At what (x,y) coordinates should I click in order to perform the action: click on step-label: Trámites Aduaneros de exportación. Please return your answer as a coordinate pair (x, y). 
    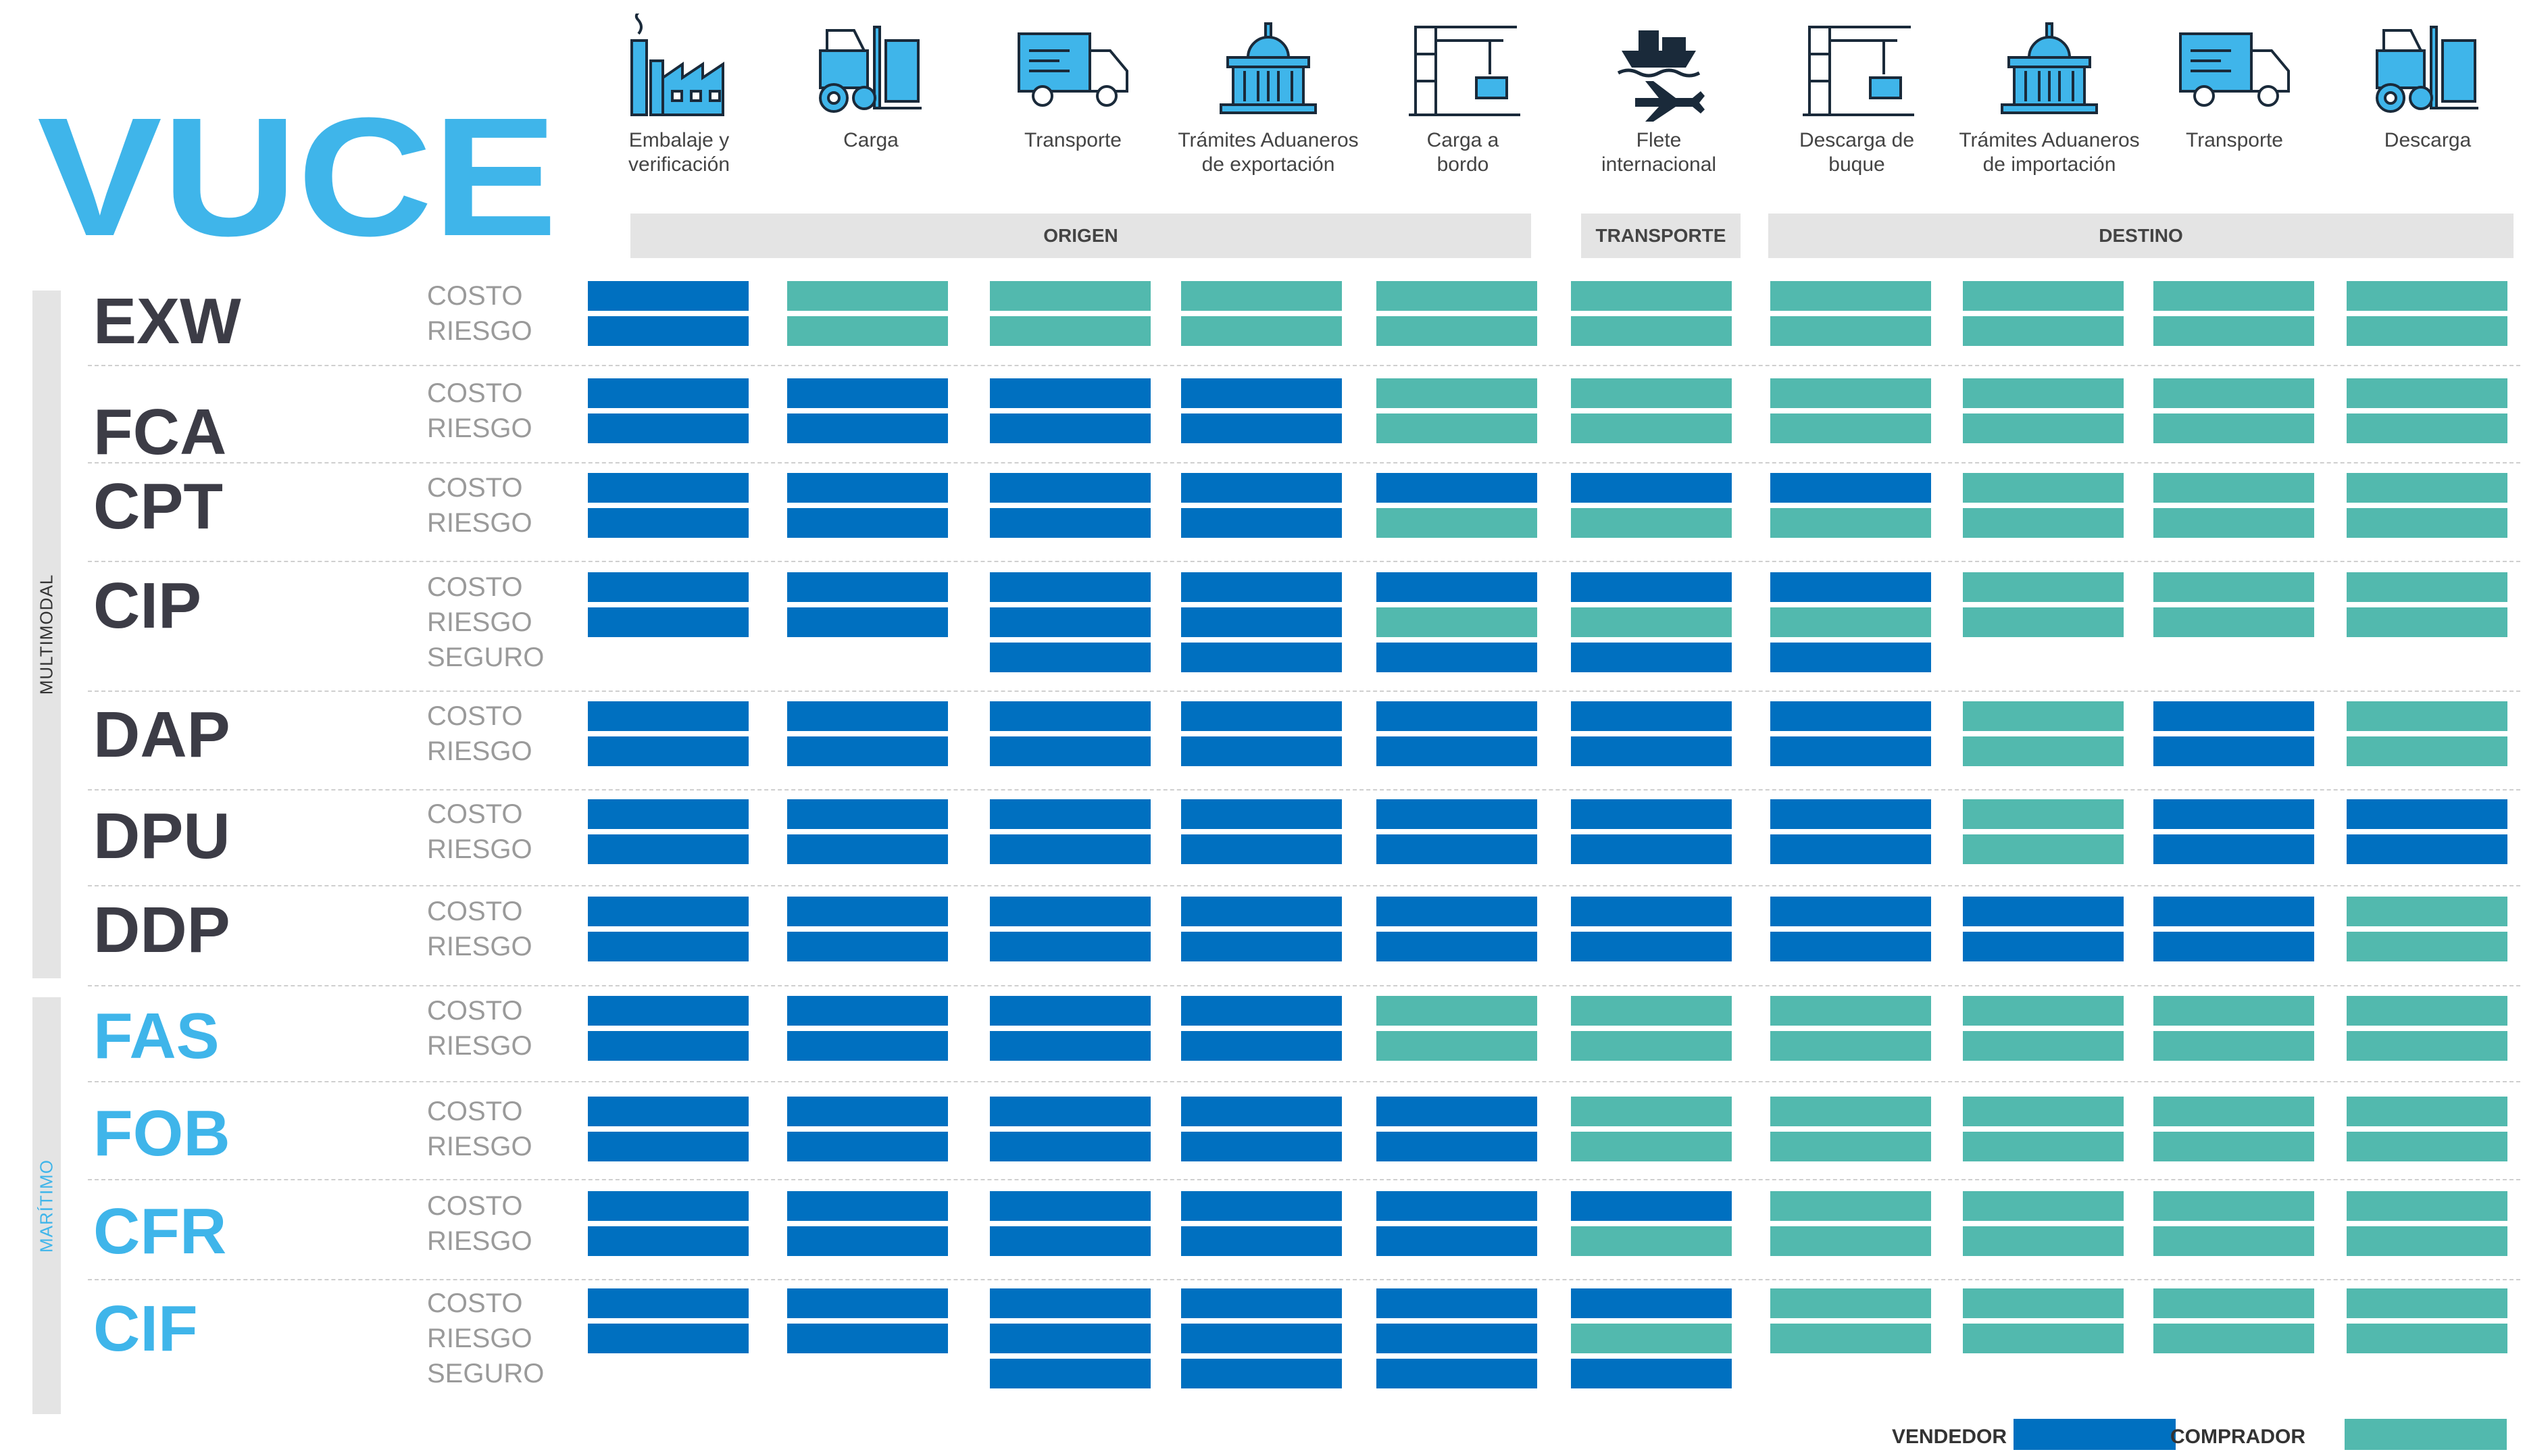
    Looking at the image, I should click on (1268, 152).